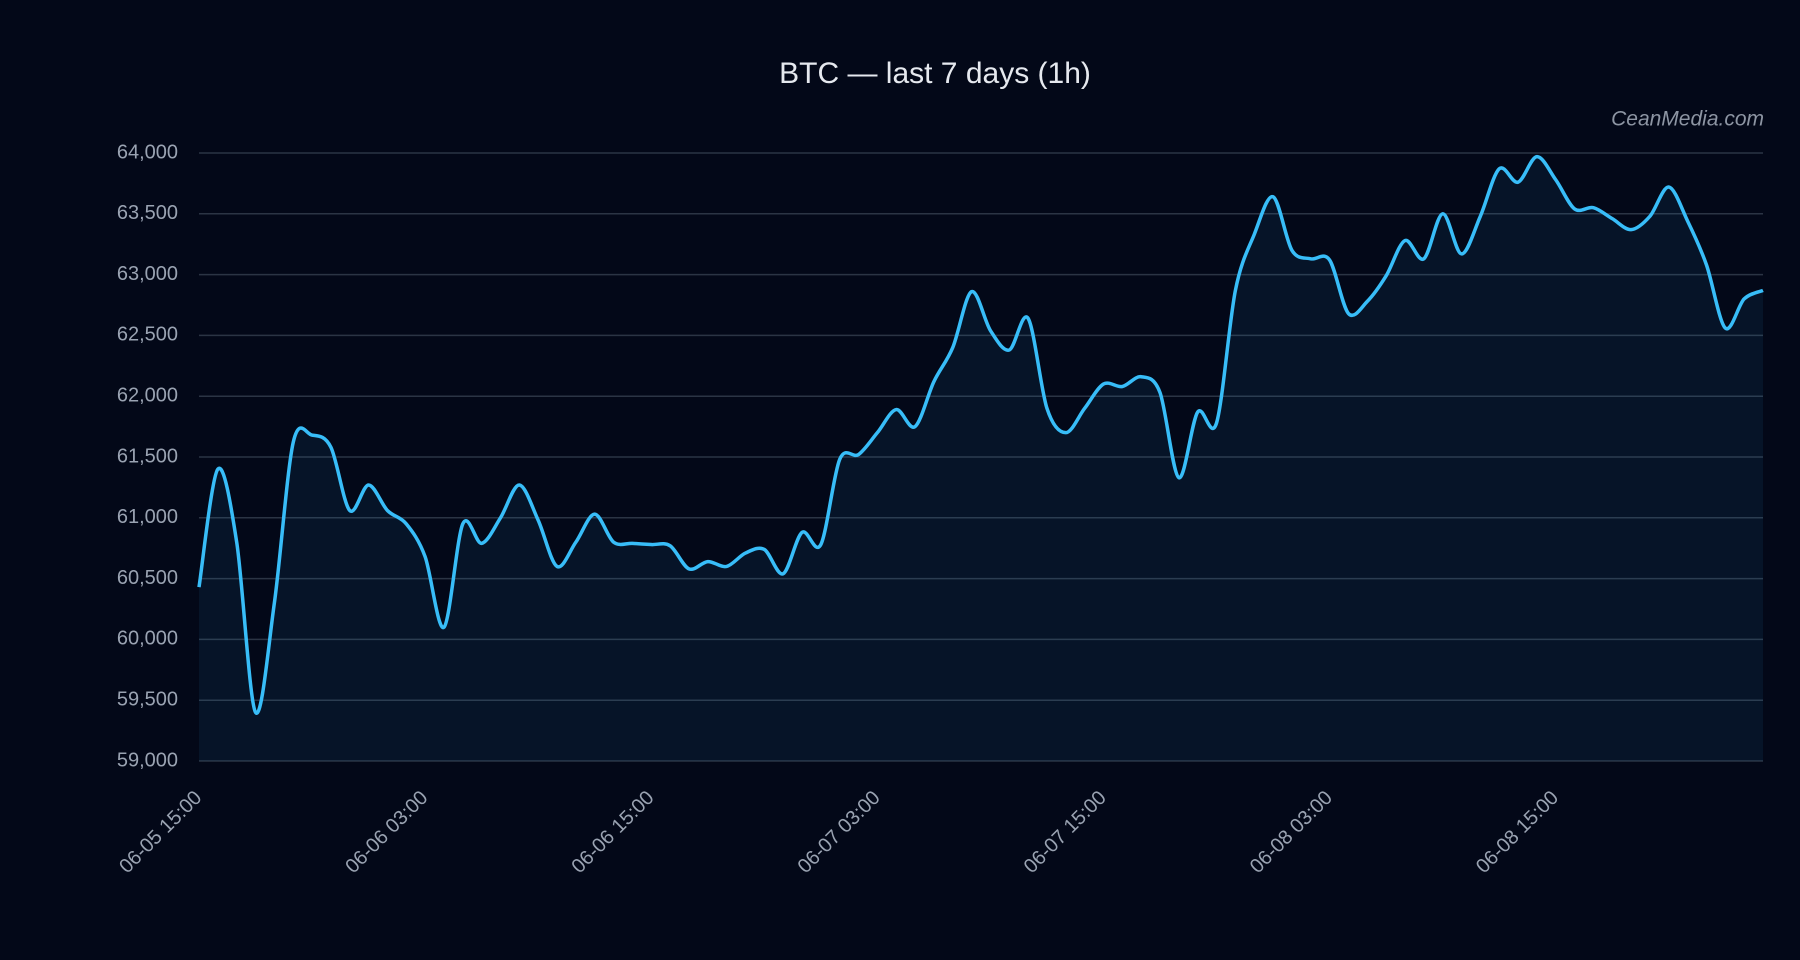 The height and width of the screenshot is (960, 1800). I want to click on y-tick-label: 60,000, so click(147, 639).